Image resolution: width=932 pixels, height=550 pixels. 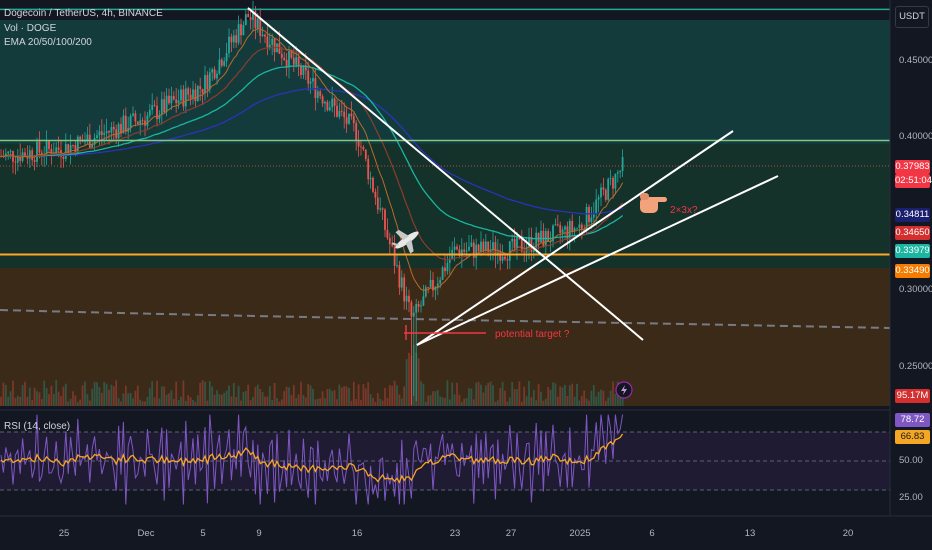 I want to click on lower-wedge-line, so click(x=597, y=260).